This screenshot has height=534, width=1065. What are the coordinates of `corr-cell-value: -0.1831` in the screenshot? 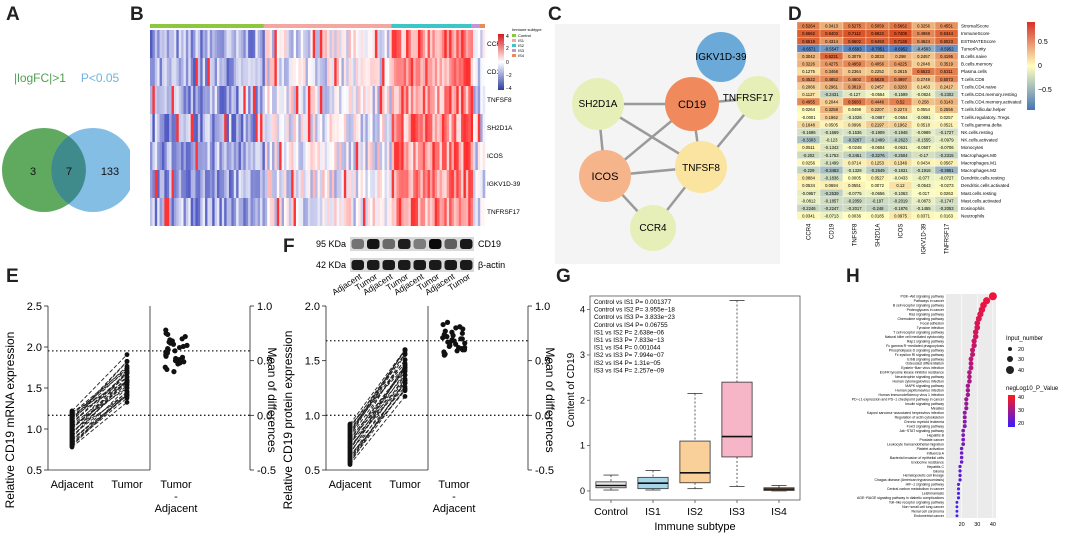 It's located at (900, 170).